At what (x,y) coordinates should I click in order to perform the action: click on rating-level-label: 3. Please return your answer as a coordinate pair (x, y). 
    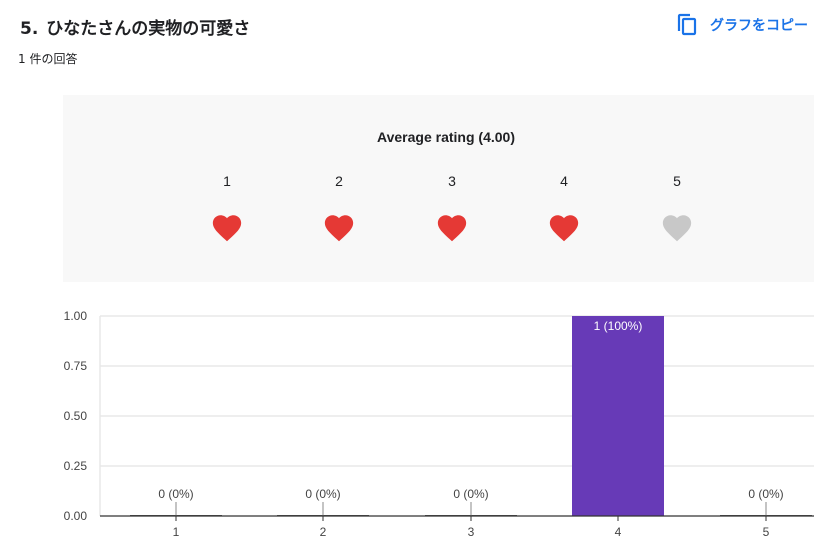
    Looking at the image, I should click on (452, 181).